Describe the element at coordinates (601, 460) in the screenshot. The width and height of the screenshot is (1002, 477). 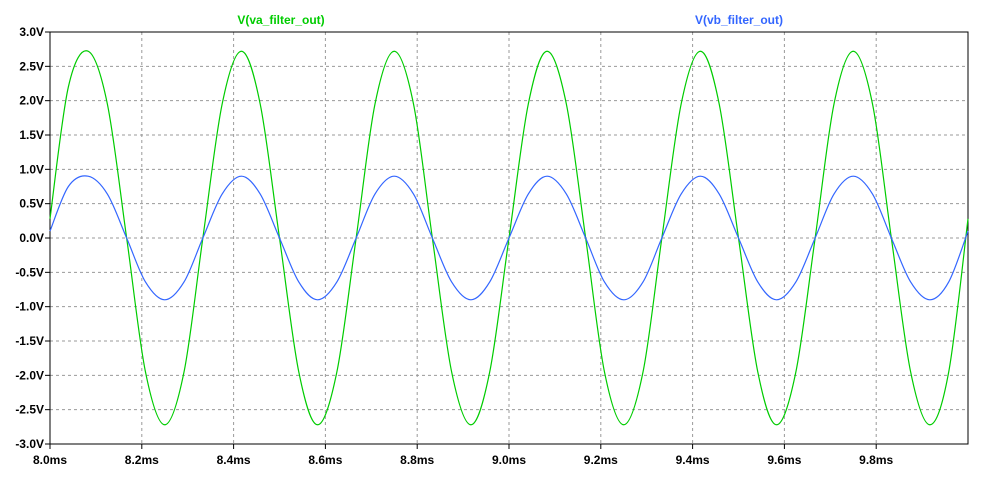
I see `x-tick-label: 9.2ms` at that location.